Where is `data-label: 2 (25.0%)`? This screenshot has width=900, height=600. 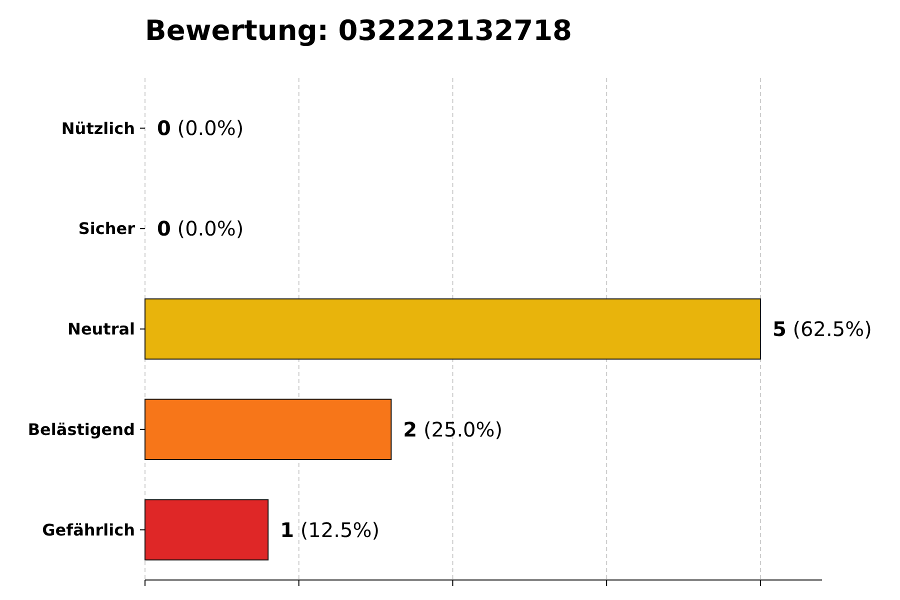 data-label: 2 (25.0%) is located at coordinates (453, 429).